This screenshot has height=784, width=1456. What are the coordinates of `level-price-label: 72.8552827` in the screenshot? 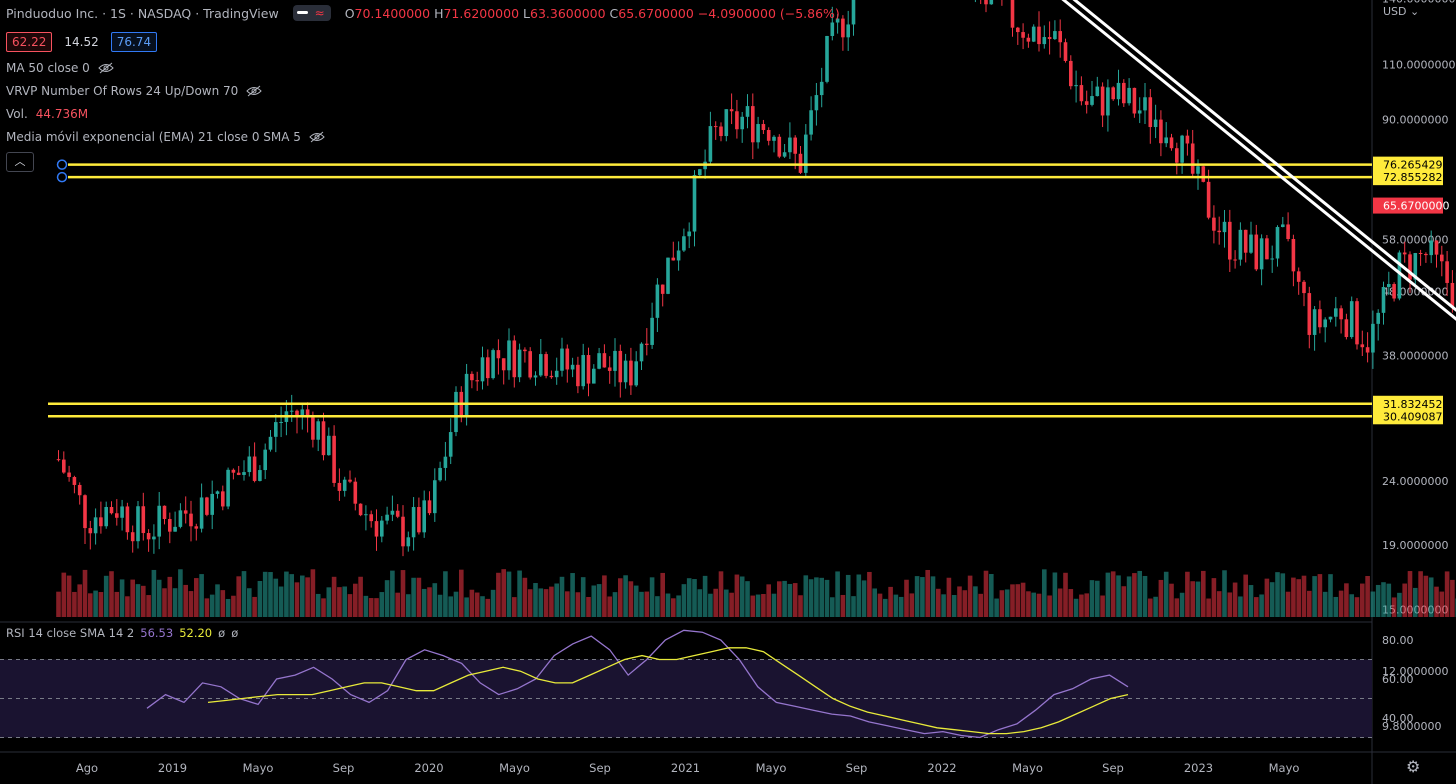 It's located at (1416, 177).